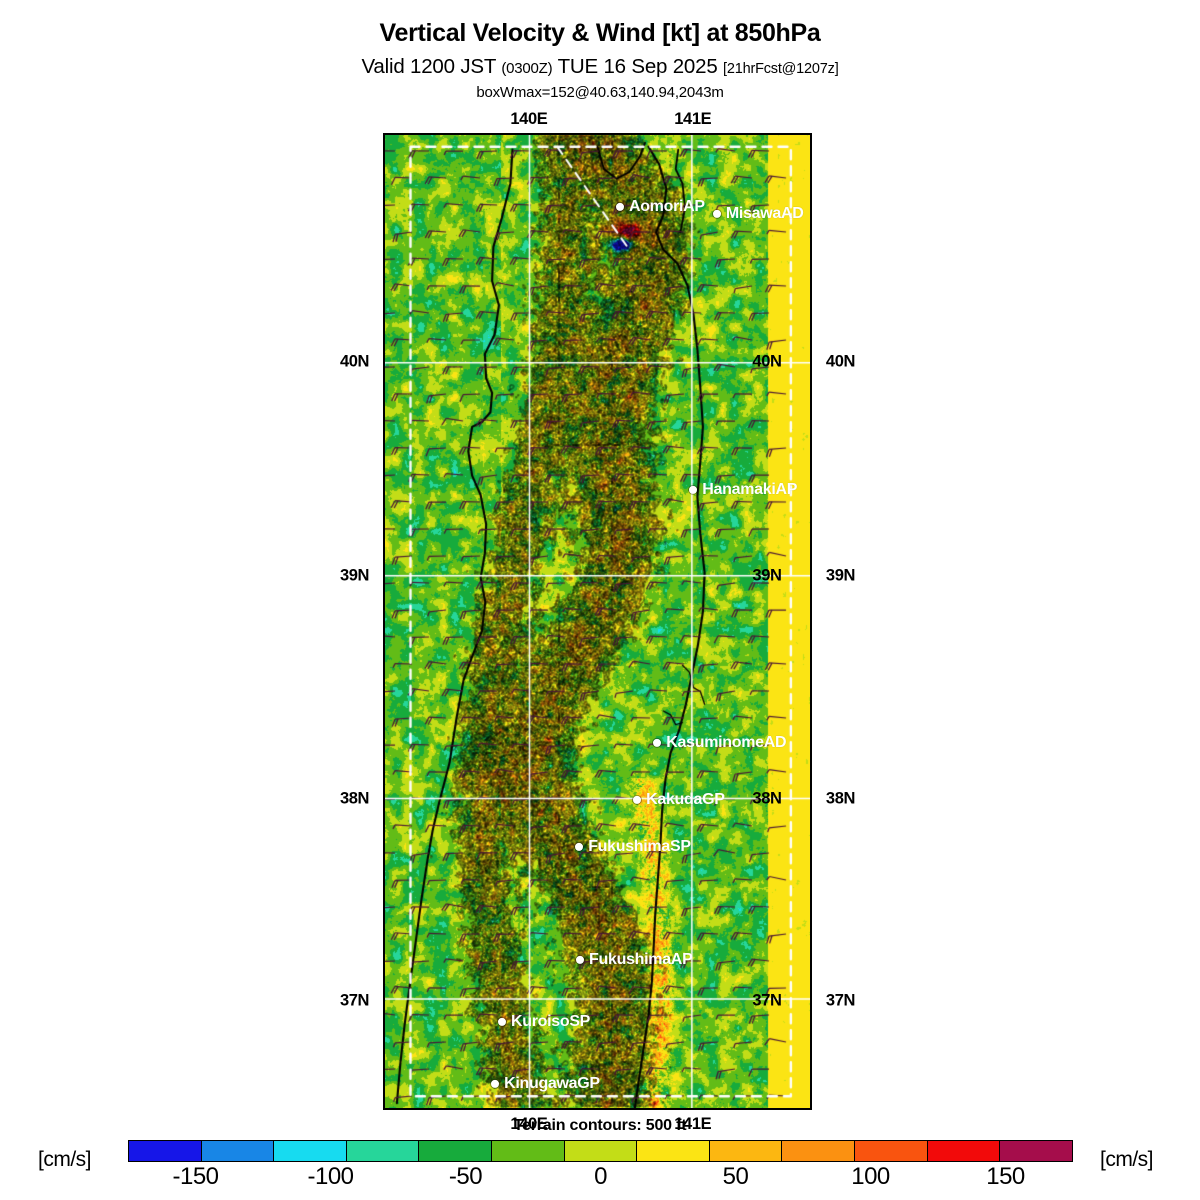 Image resolution: width=1200 pixels, height=1200 pixels. I want to click on colorbar-tick-6: 150, so click(1005, 1176).